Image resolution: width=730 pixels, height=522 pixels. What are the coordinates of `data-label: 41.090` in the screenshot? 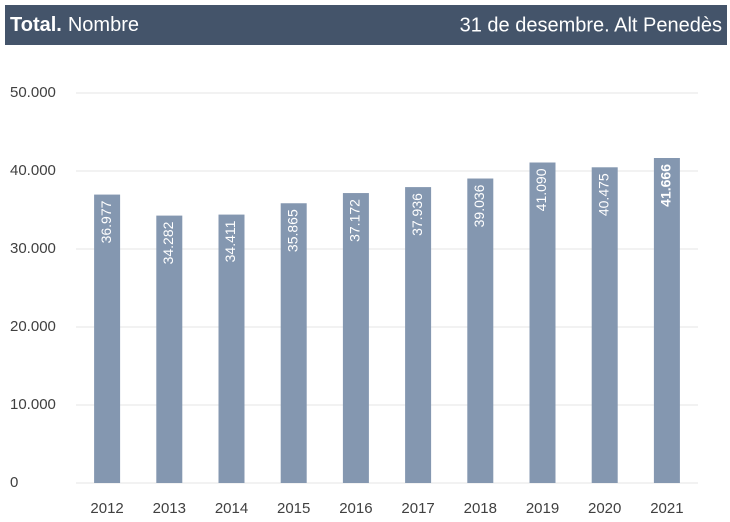 It's located at (541, 189).